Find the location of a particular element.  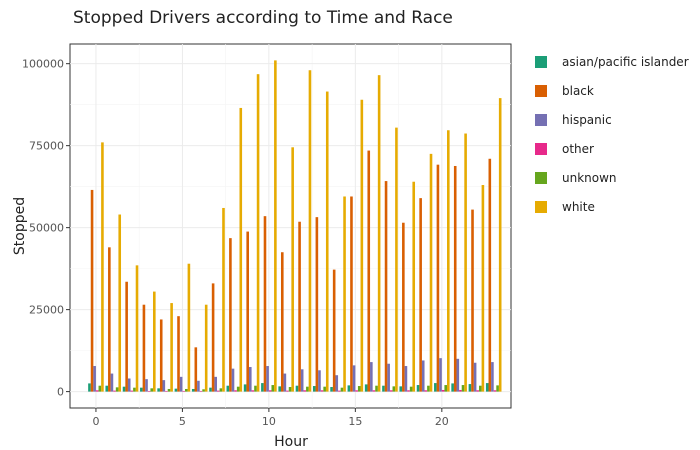

legend-label: black is located at coordinates (578, 91).